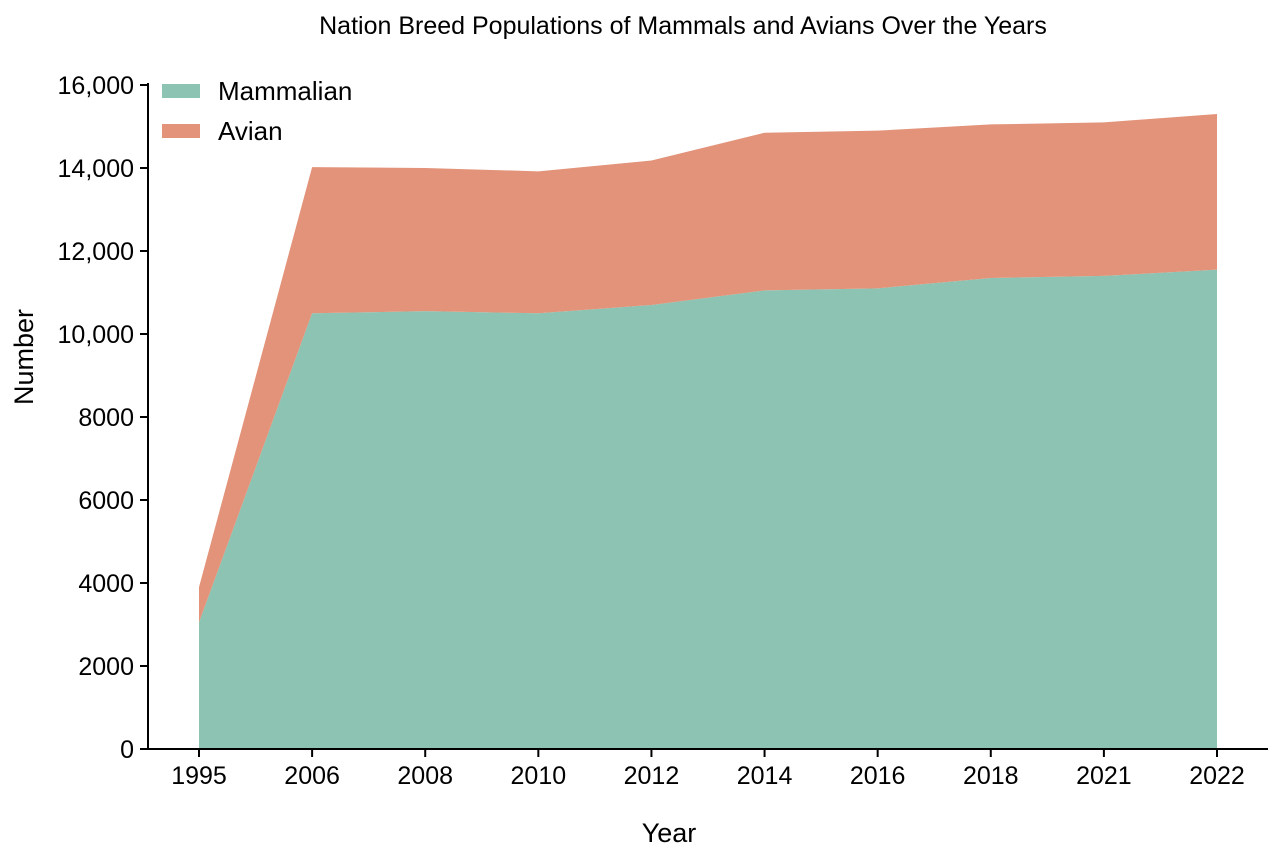  I want to click on x-tick-label: 2014, so click(765, 776).